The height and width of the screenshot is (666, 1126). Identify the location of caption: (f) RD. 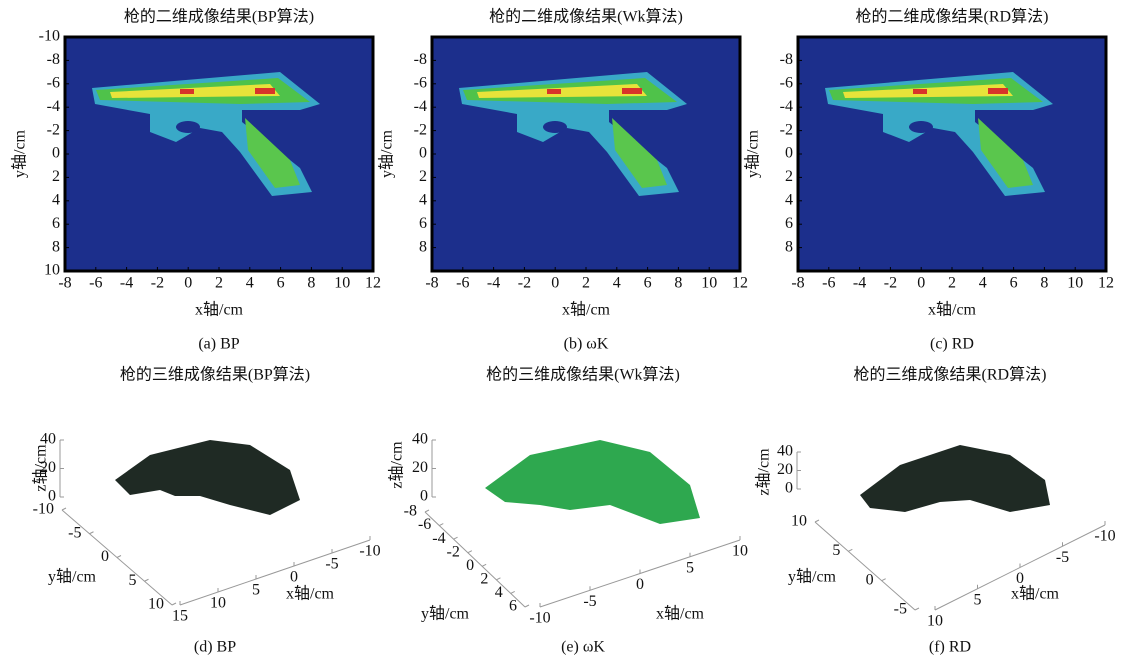
(950, 647).